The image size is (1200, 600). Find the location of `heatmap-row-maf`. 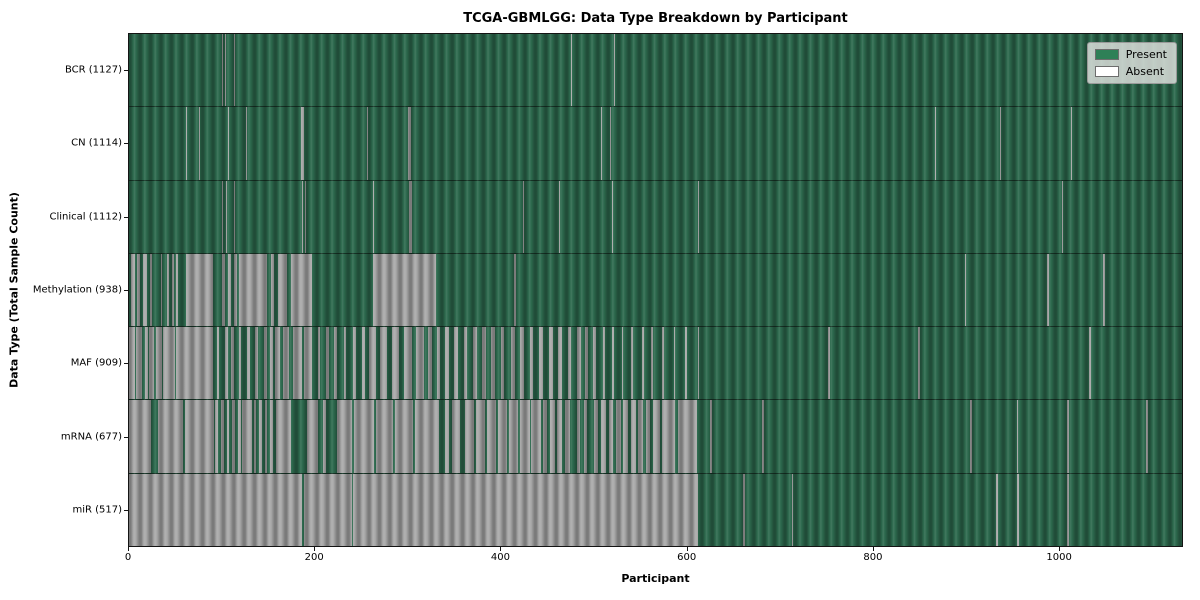

heatmap-row-maf is located at coordinates (655, 363).